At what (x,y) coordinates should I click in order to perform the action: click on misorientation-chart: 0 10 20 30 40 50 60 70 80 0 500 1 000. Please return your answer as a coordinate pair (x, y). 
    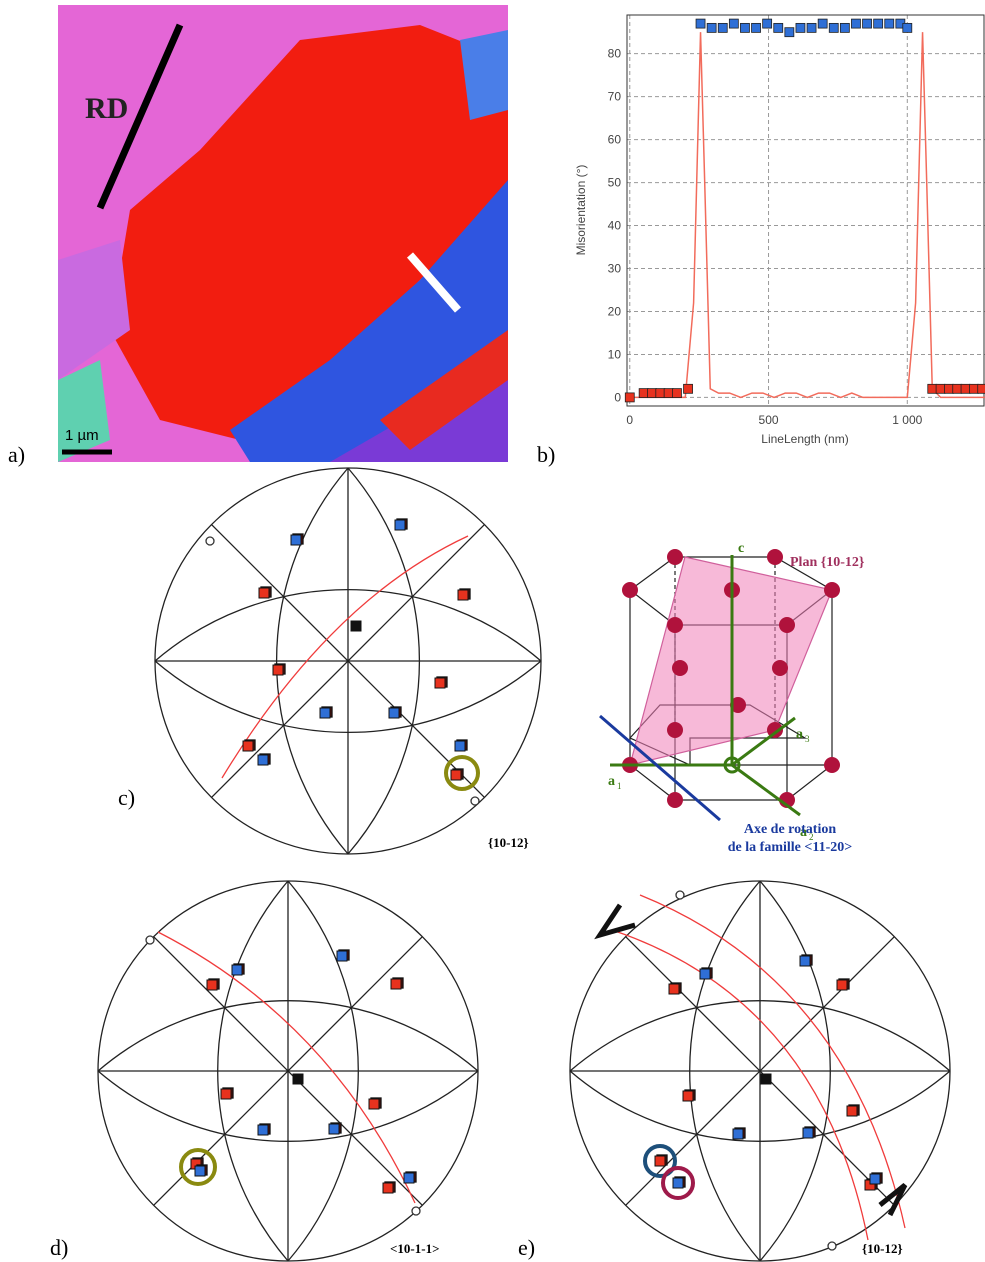
    Looking at the image, I should click on (796, 220).